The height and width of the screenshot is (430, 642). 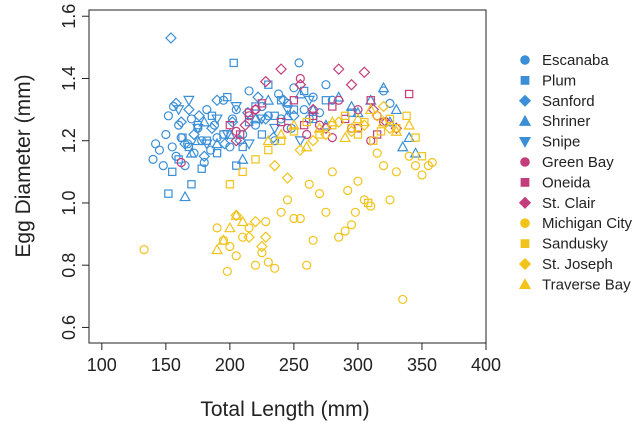 I want to click on legend-label: Escanaba, so click(x=575, y=60).